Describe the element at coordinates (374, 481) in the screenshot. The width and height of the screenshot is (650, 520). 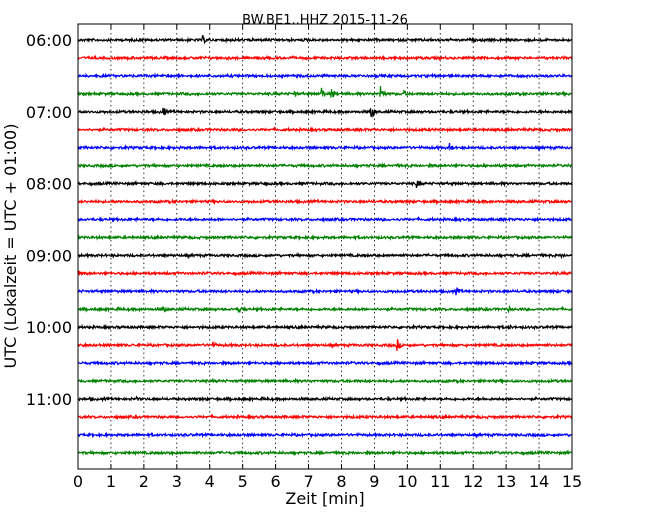
I see `x-tick-label: 9` at that location.